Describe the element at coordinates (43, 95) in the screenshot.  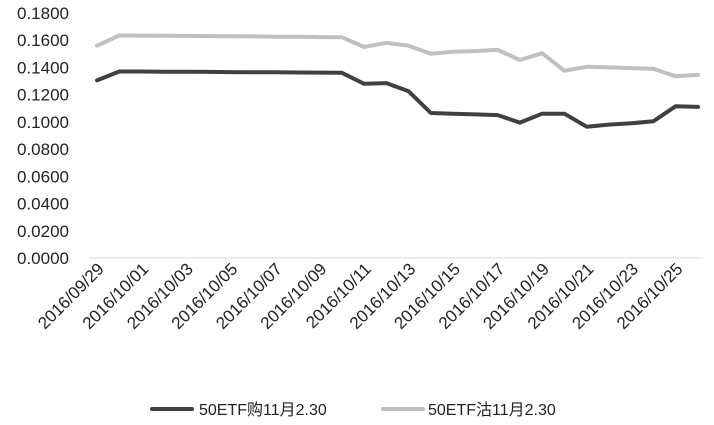
I see `y-tick-label: 0.1200` at that location.